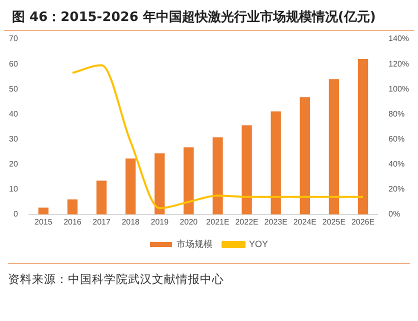 Image resolution: width=418 pixels, height=321 pixels. What do you see at coordinates (399, 89) in the screenshot?
I see `y2-tick-label: 100%` at bounding box center [399, 89].